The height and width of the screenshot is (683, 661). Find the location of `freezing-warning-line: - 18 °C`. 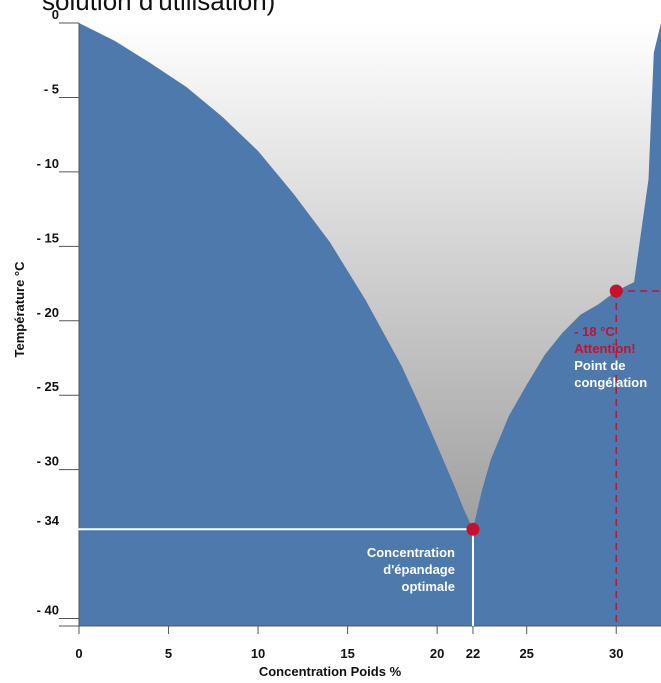

freezing-warning-line: - 18 °C is located at coordinates (594, 331).